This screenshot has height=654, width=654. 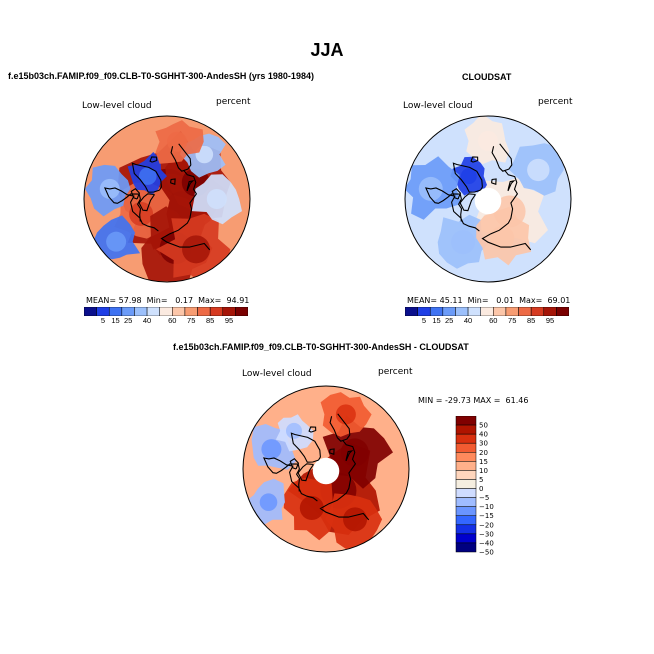 What do you see at coordinates (486, 553) in the screenshot?
I see `colorbar-tick-label: −50` at bounding box center [486, 553].